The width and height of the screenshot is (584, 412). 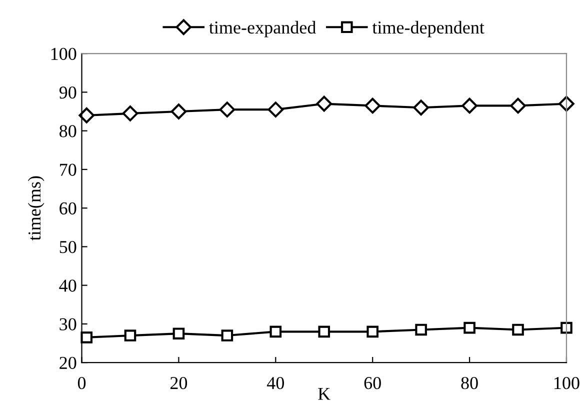 What do you see at coordinates (68, 247) in the screenshot?
I see `y-tick-label: 50` at bounding box center [68, 247].